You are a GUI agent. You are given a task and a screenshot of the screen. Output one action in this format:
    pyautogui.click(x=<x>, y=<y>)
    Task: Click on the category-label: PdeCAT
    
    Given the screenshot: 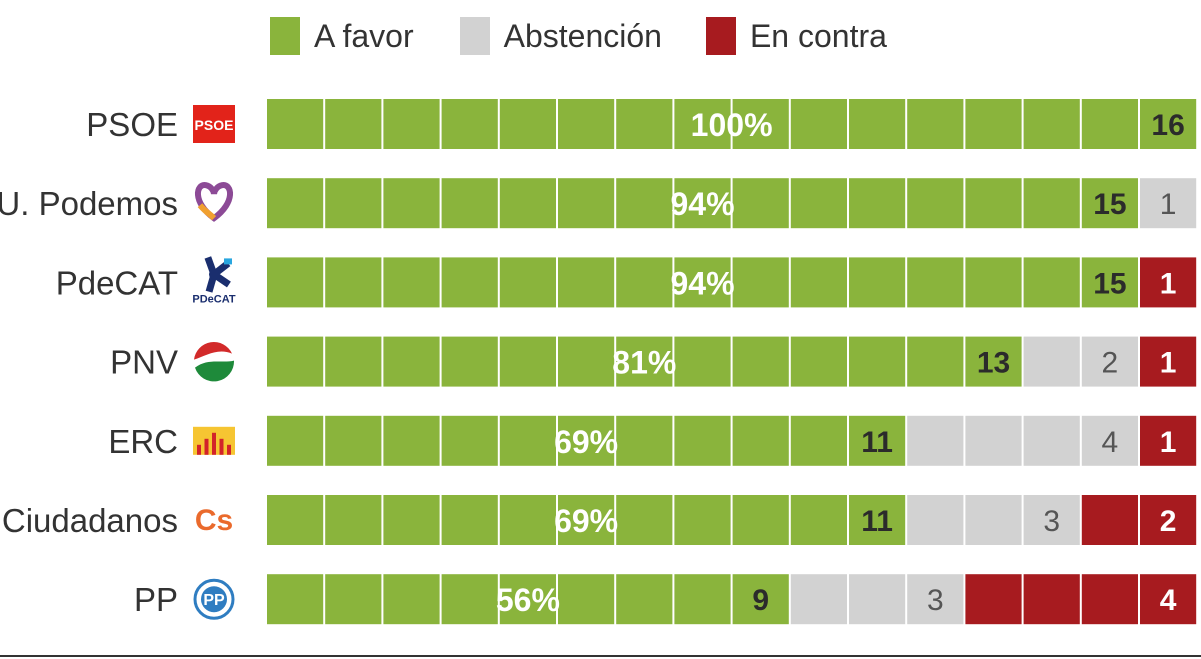 What is the action you would take?
    pyautogui.click(x=117, y=282)
    